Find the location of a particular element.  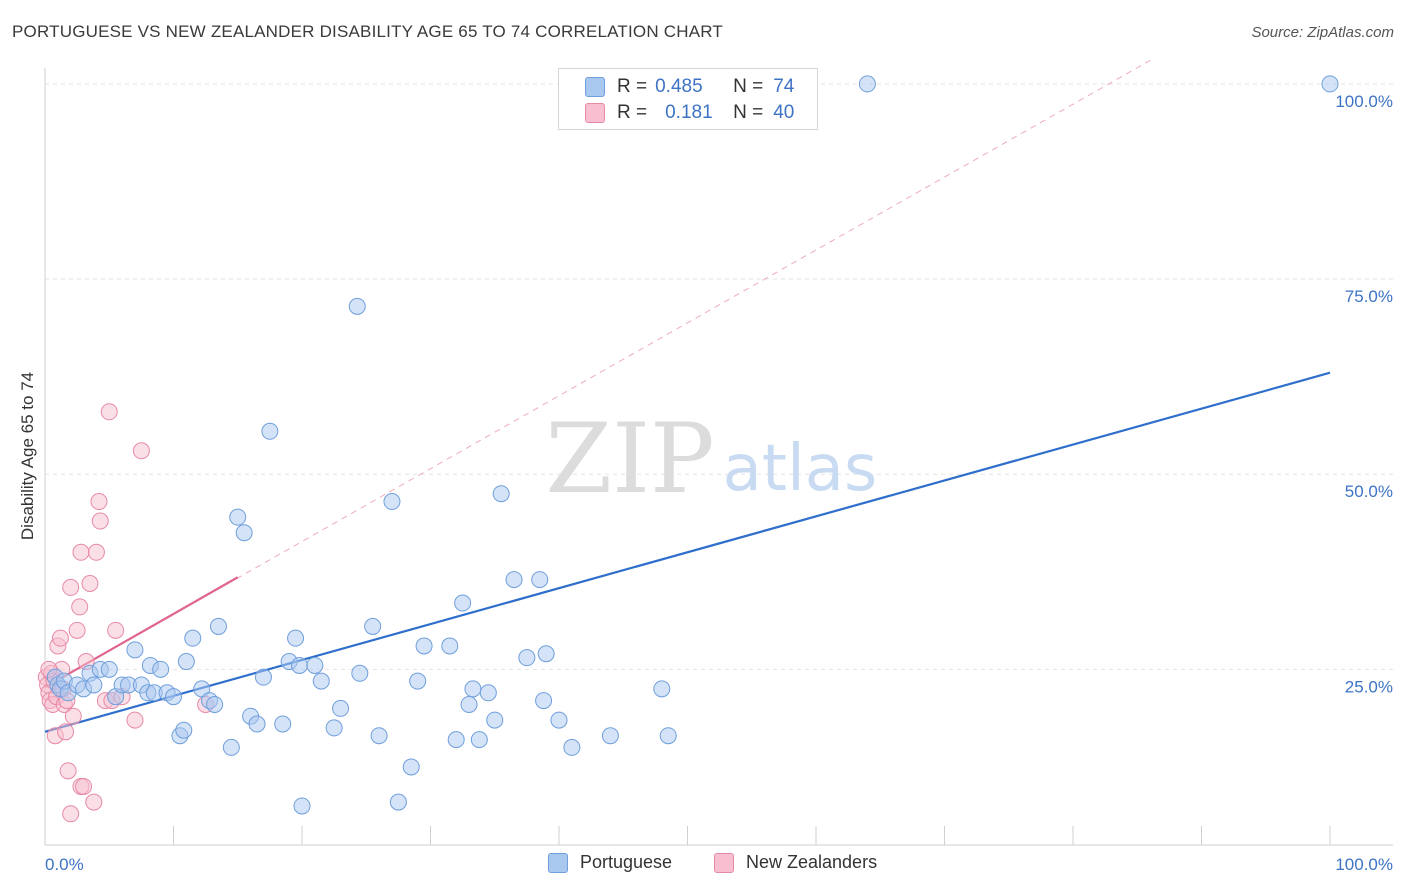

y-tick-label: 25.0% is located at coordinates (1369, 686).